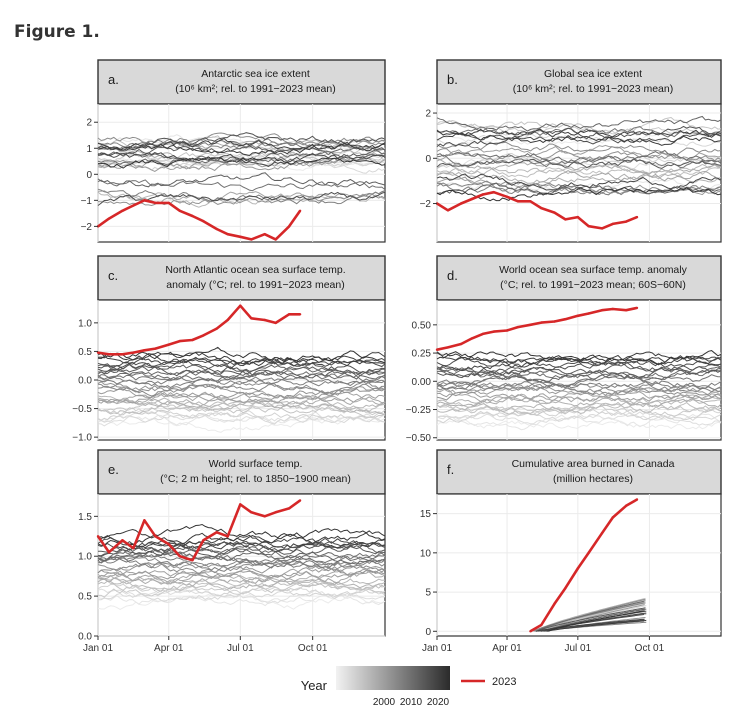  I want to click on panel-title-line: (million hectares), so click(593, 479).